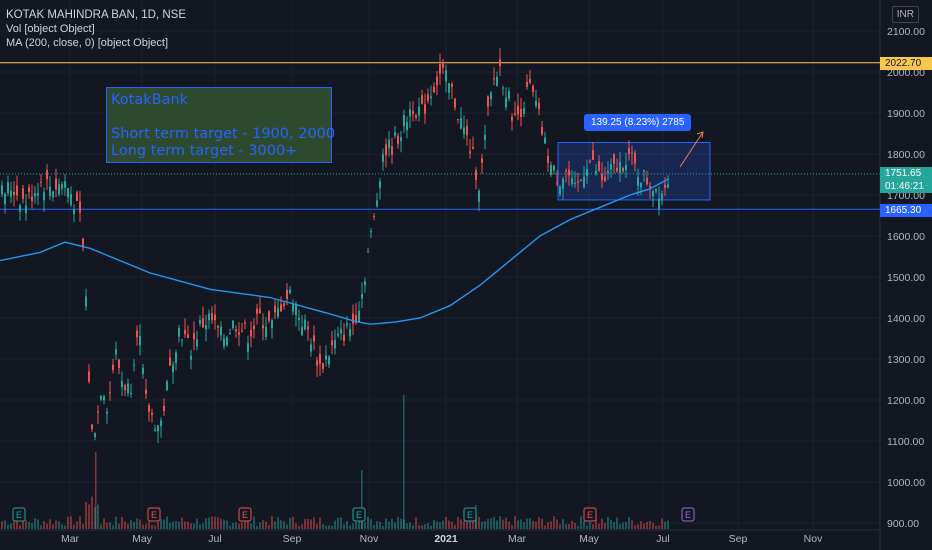 This screenshot has height=550, width=932. Describe the element at coordinates (906, 237) in the screenshot. I see `price-axis-label: 1600.00` at that location.